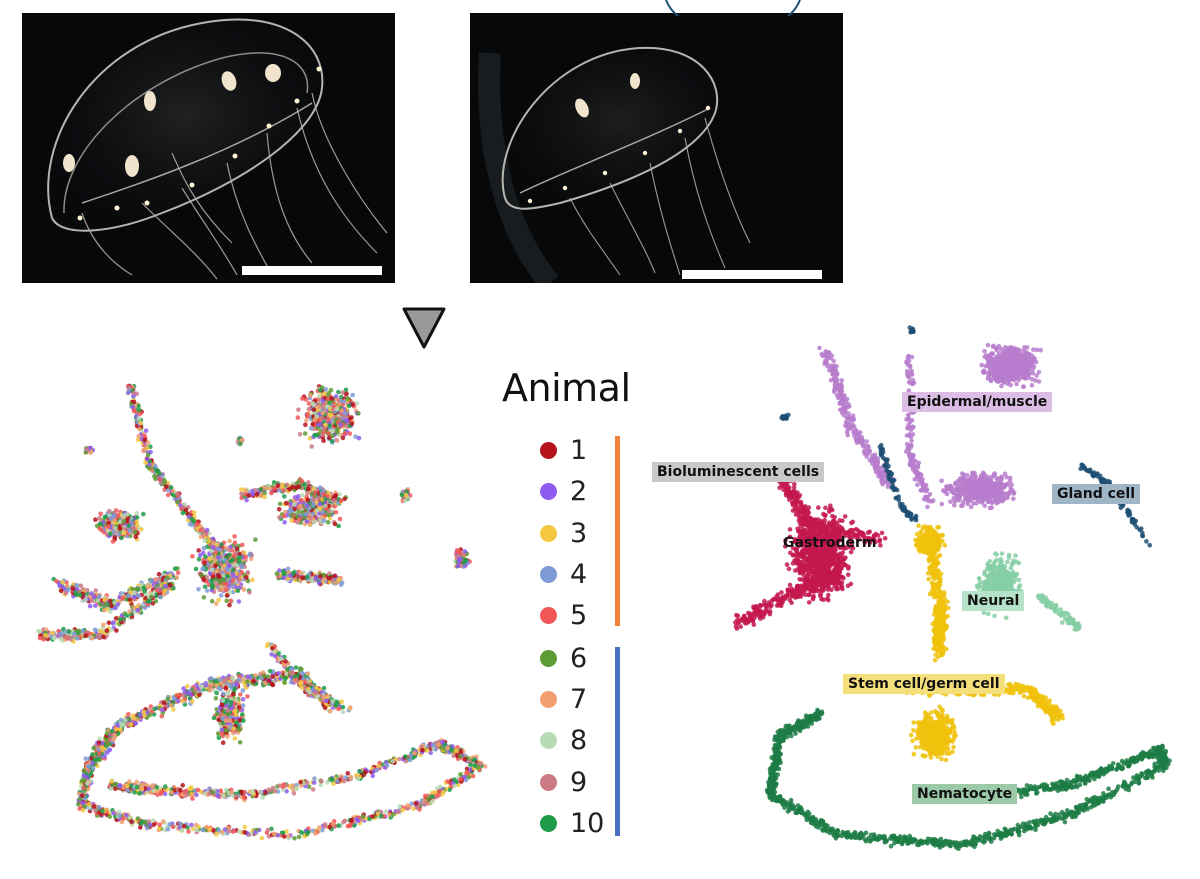 The width and height of the screenshot is (1200, 879). Describe the element at coordinates (579, 533) in the screenshot. I see `legend-label: 3` at that location.